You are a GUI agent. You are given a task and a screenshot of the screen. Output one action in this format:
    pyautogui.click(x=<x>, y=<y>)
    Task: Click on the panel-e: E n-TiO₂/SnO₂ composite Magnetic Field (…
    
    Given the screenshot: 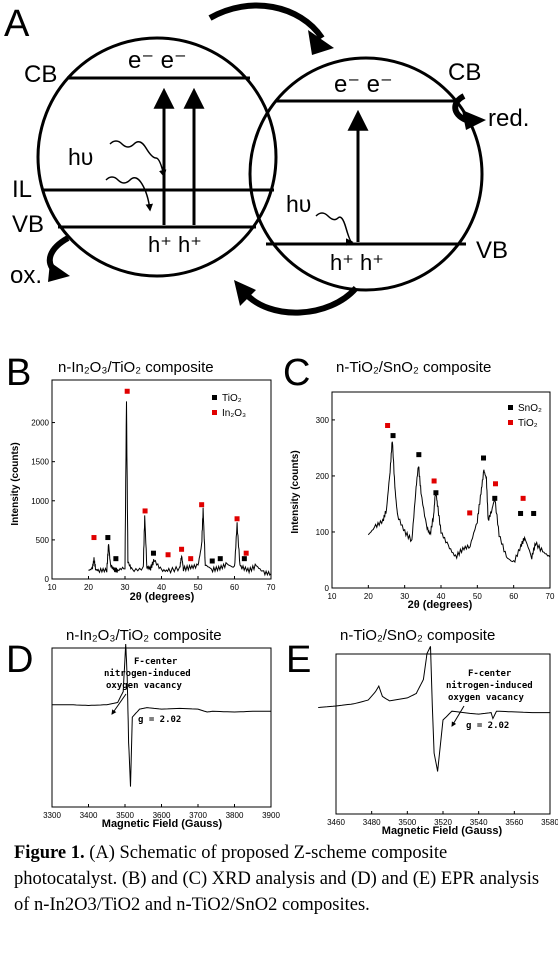 What is the action you would take?
    pyautogui.click(x=422, y=732)
    